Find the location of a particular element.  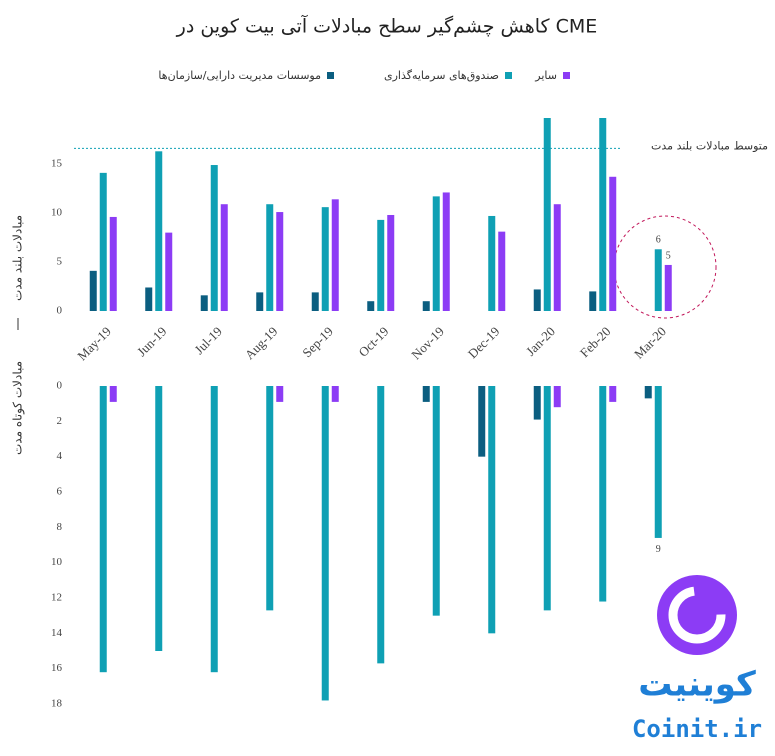

x-tick-label: Aug-19 is located at coordinates (261, 343).